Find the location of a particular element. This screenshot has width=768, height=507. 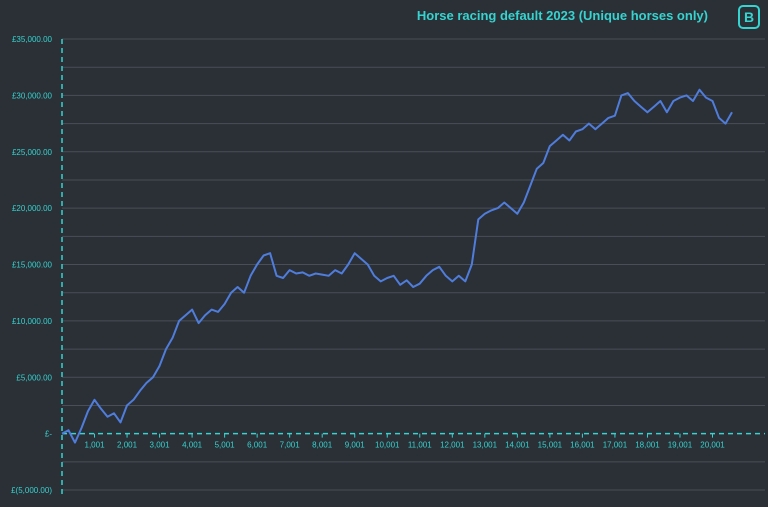

x-tick-label: 19,001 is located at coordinates (680, 445).